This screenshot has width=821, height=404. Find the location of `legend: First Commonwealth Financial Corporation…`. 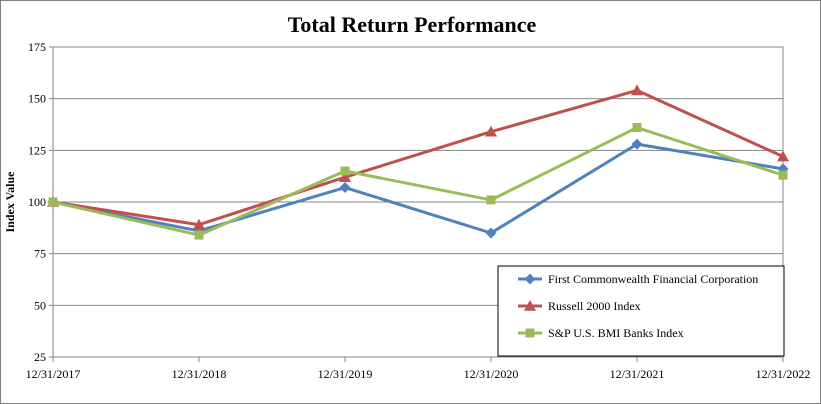

legend: First Commonwealth Financial Corporation… is located at coordinates (641, 311).